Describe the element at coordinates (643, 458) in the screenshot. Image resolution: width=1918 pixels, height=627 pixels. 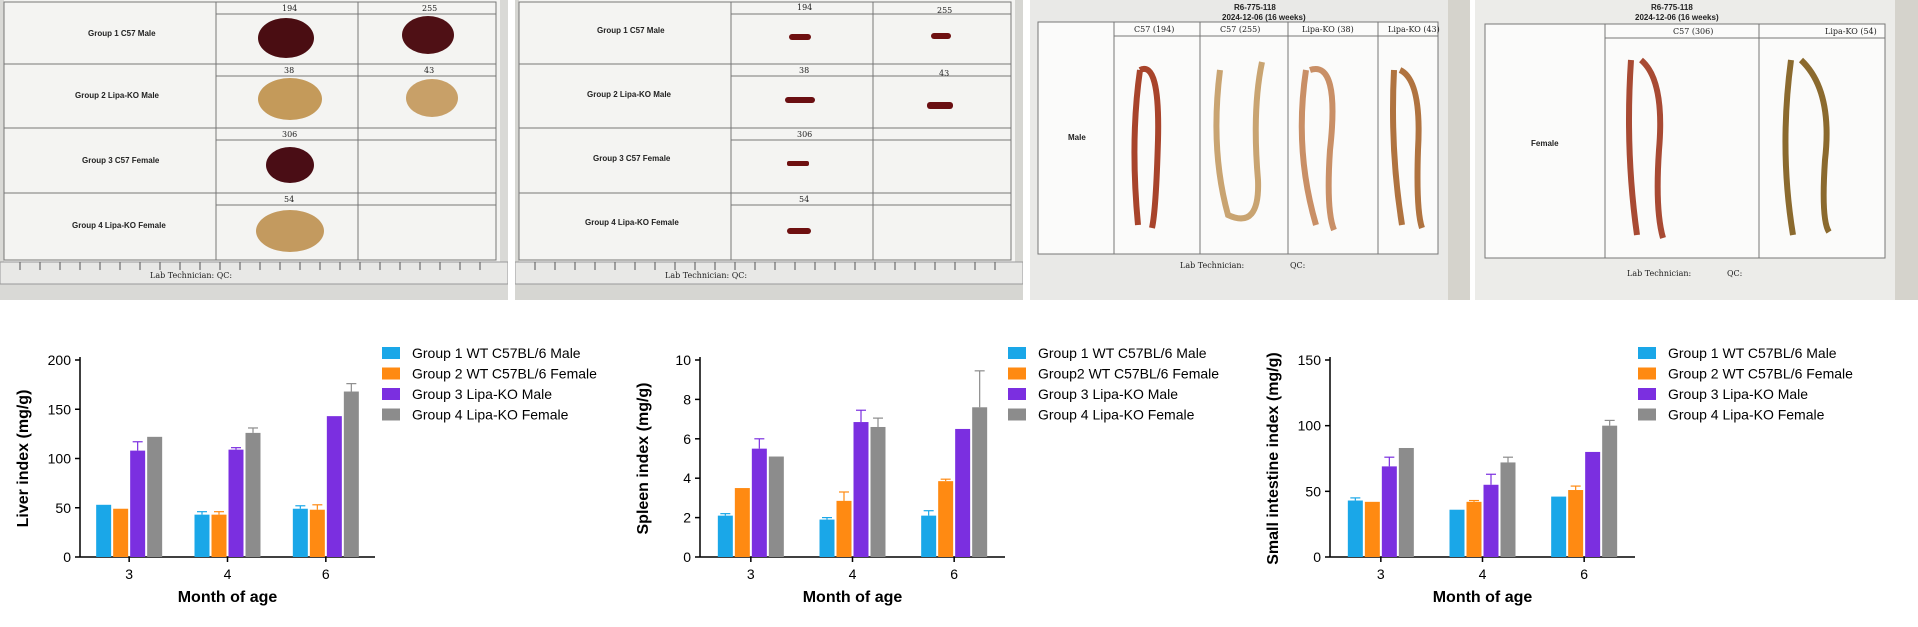
I see `y-axis-title: Spleen index (mg/g)` at that location.